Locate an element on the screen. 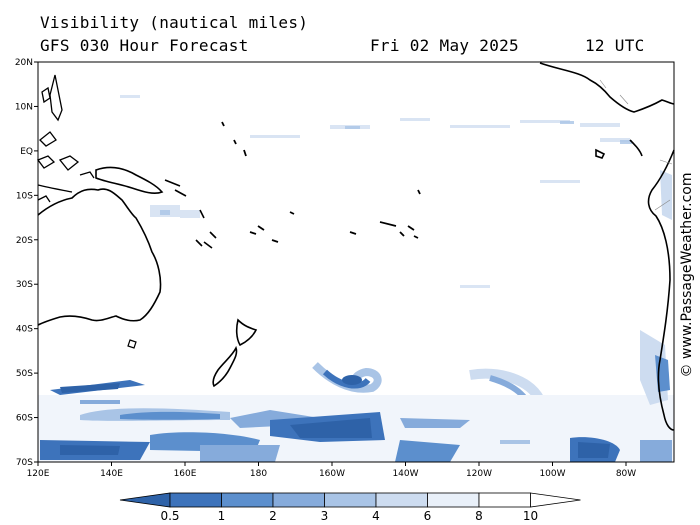 Image resolution: width=700 pixels, height=525 pixels. lat-tick-label: 50S is located at coordinates (24, 374).